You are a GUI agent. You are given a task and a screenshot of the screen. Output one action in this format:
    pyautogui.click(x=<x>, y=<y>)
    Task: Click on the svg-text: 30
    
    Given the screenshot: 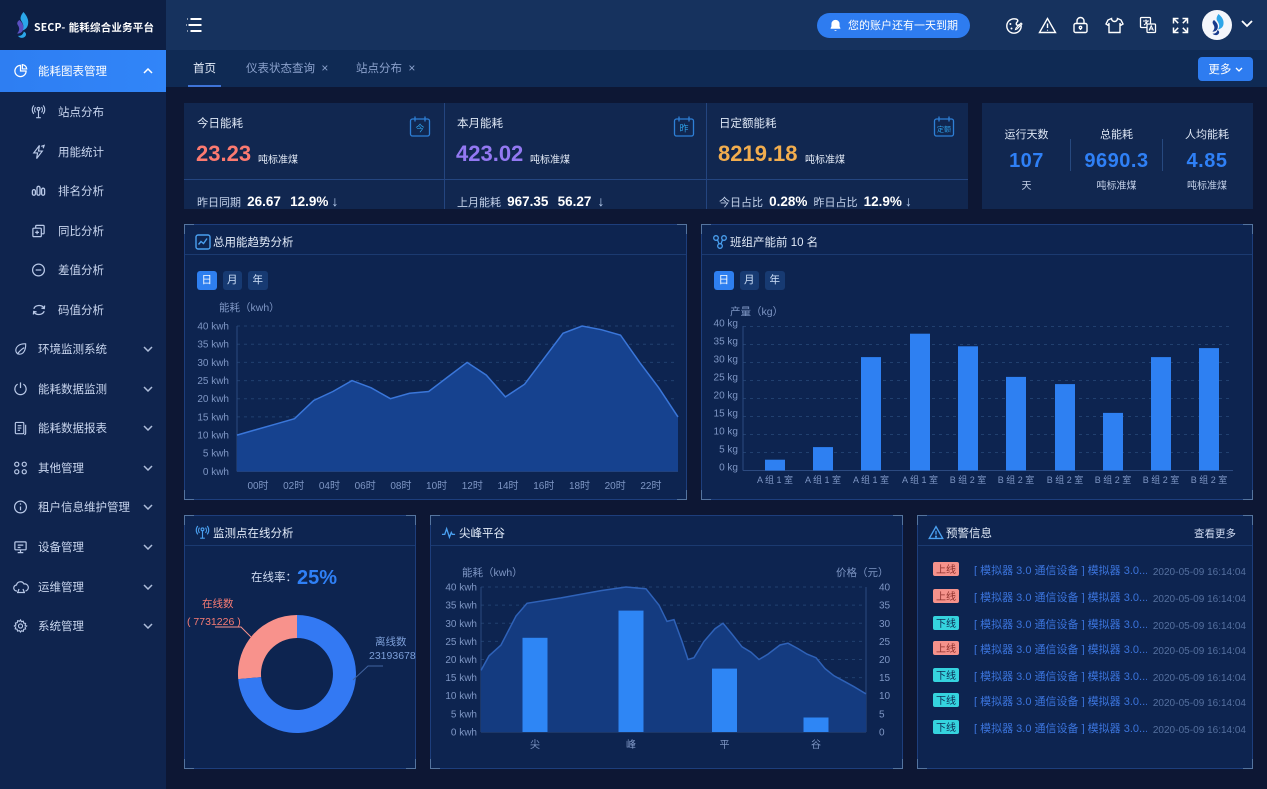 What is the action you would take?
    pyautogui.click(x=885, y=622)
    